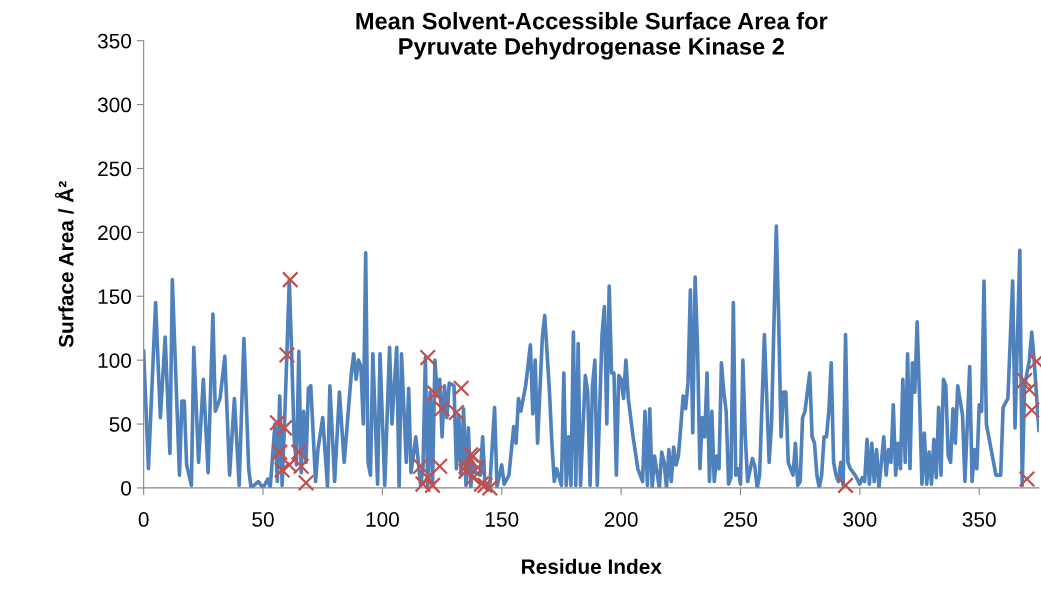  I want to click on y-tick-label: 350, so click(114, 41).